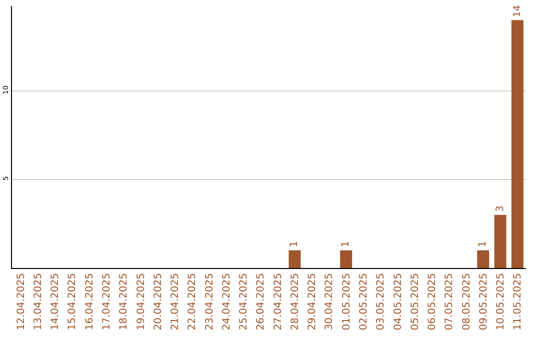 The image size is (540, 340). I want to click on x-tick-label: 15.04.2025, so click(72, 301).